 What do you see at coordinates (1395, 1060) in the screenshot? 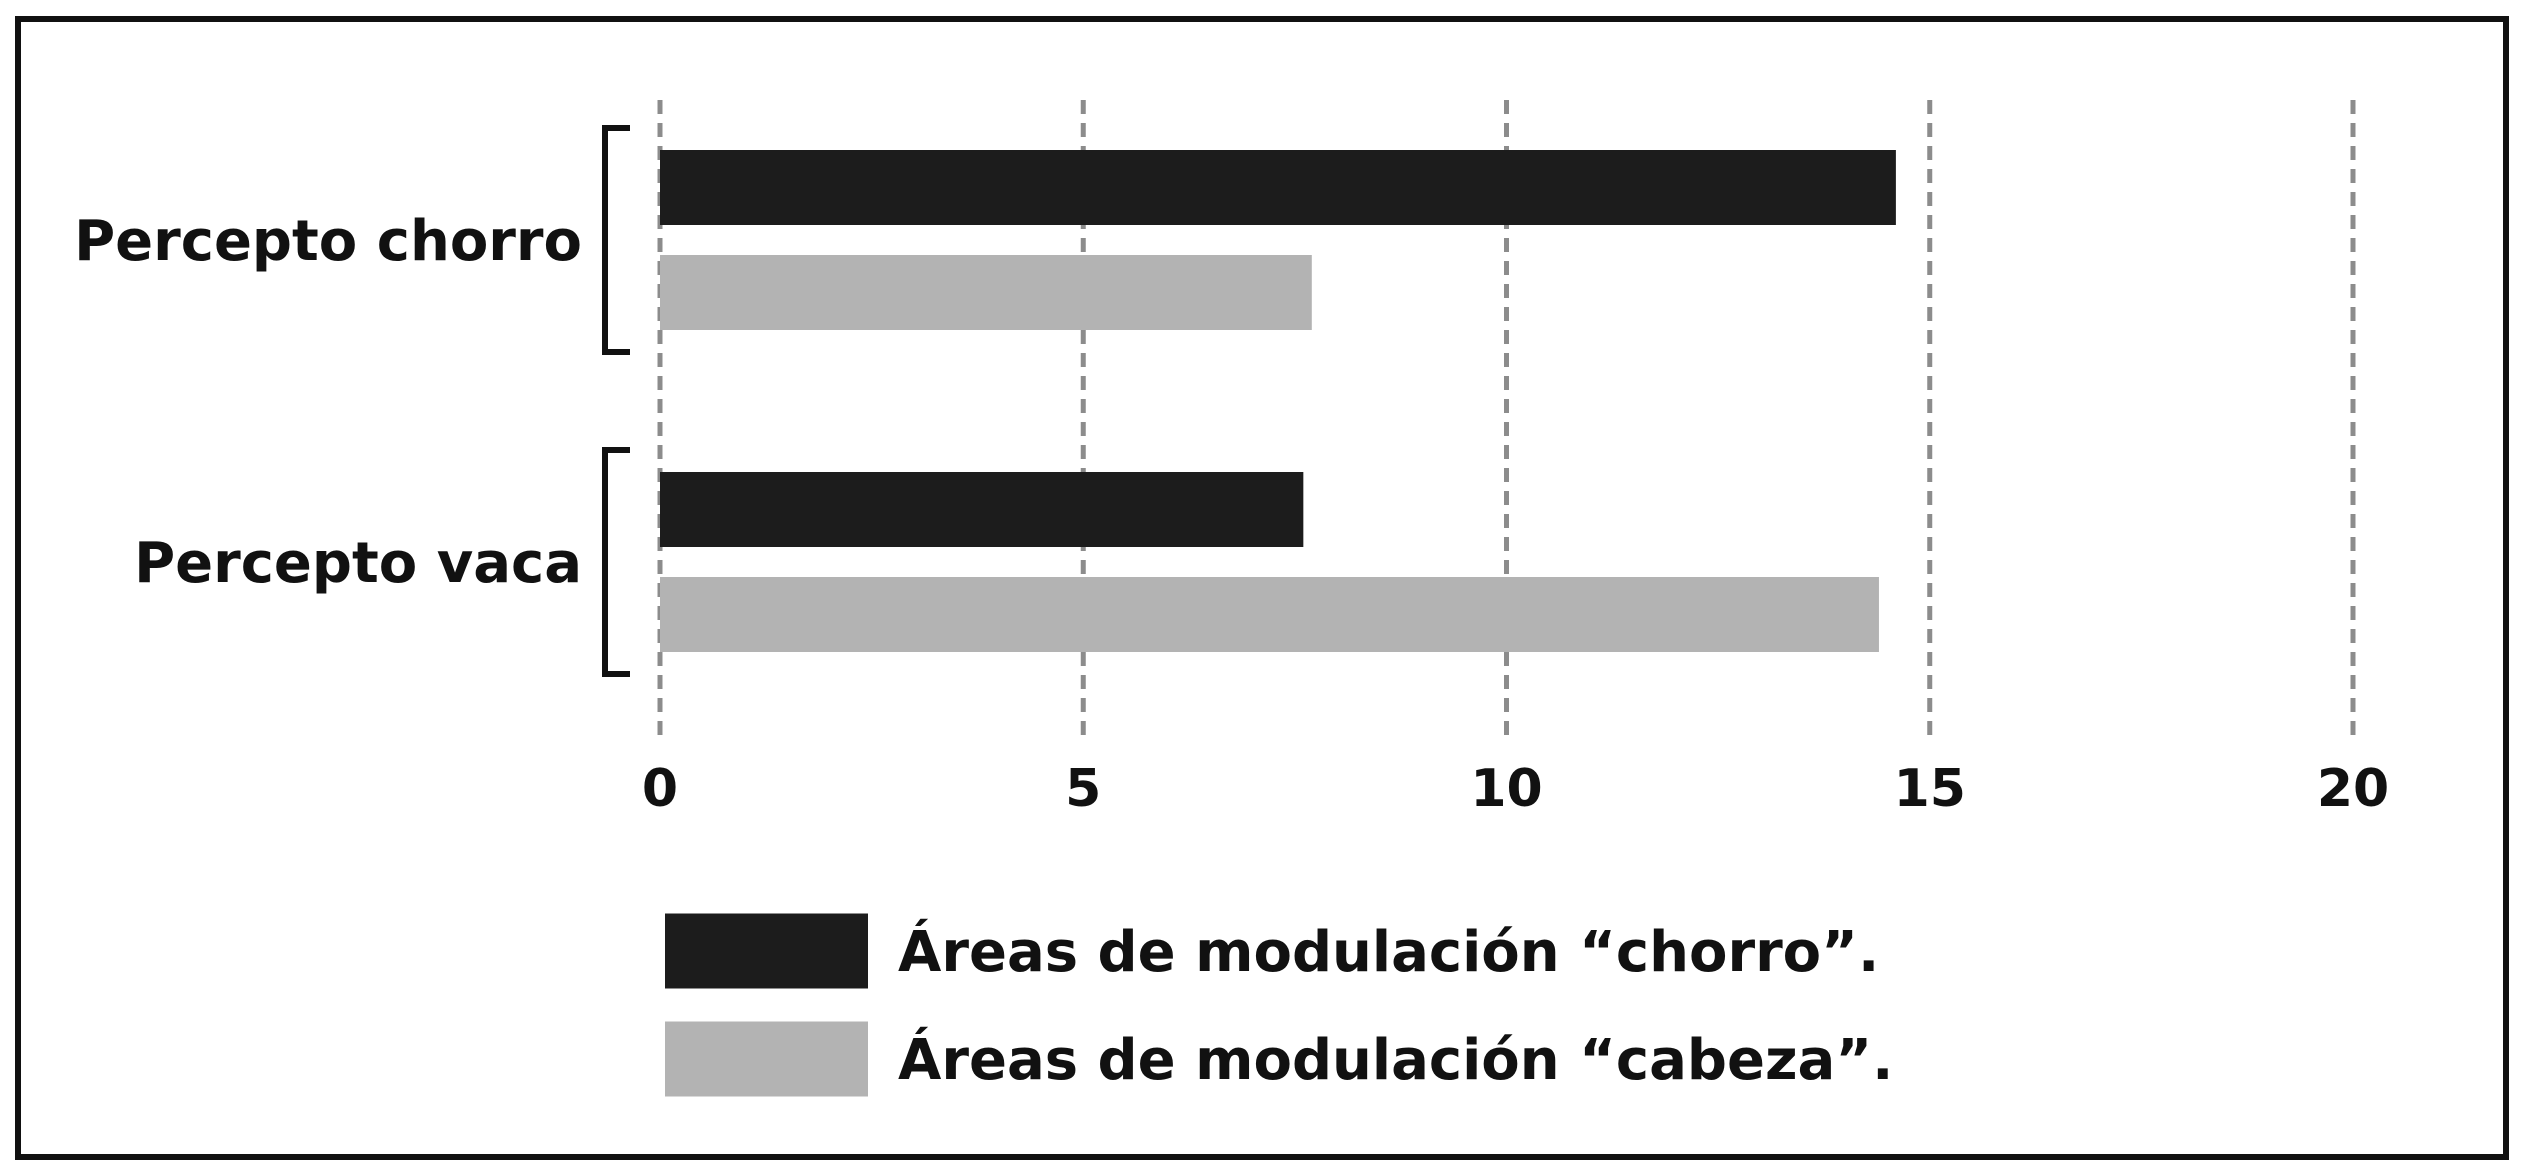
I see `legend-label: Áreas de modulación “cabeza”.` at bounding box center [1395, 1060].